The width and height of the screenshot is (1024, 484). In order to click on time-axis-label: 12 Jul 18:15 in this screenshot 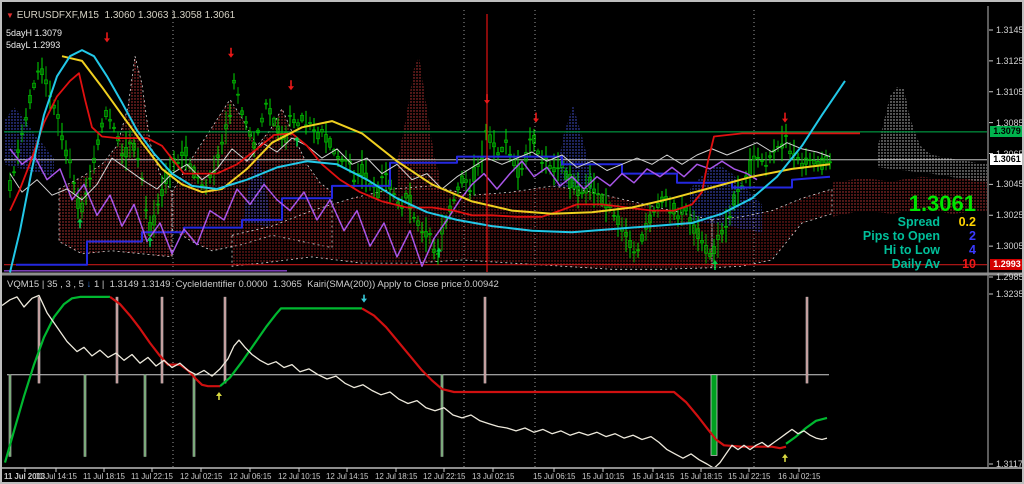, I will do `click(396, 476)`.